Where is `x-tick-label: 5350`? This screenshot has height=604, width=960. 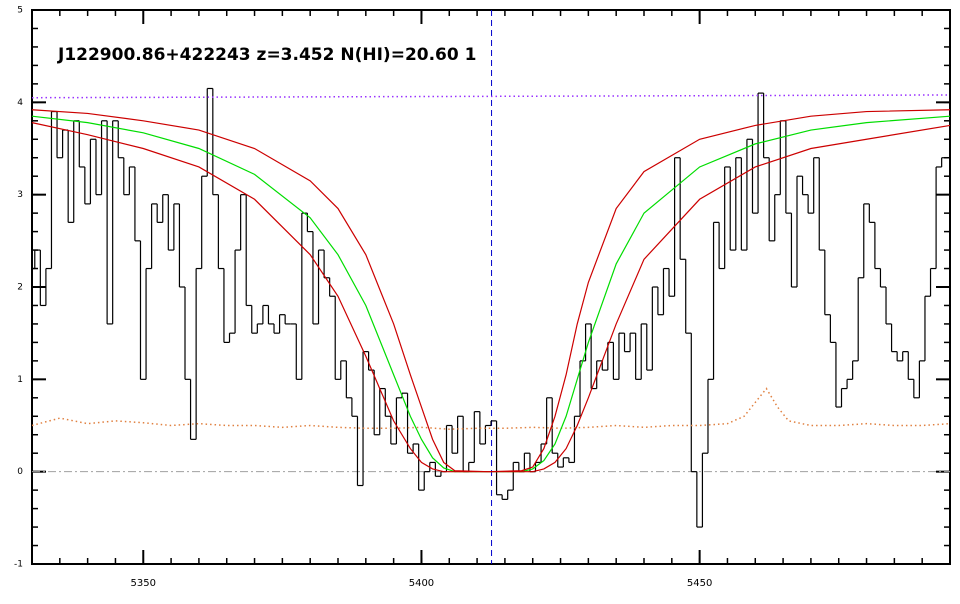 x-tick-label: 5350 is located at coordinates (143, 583).